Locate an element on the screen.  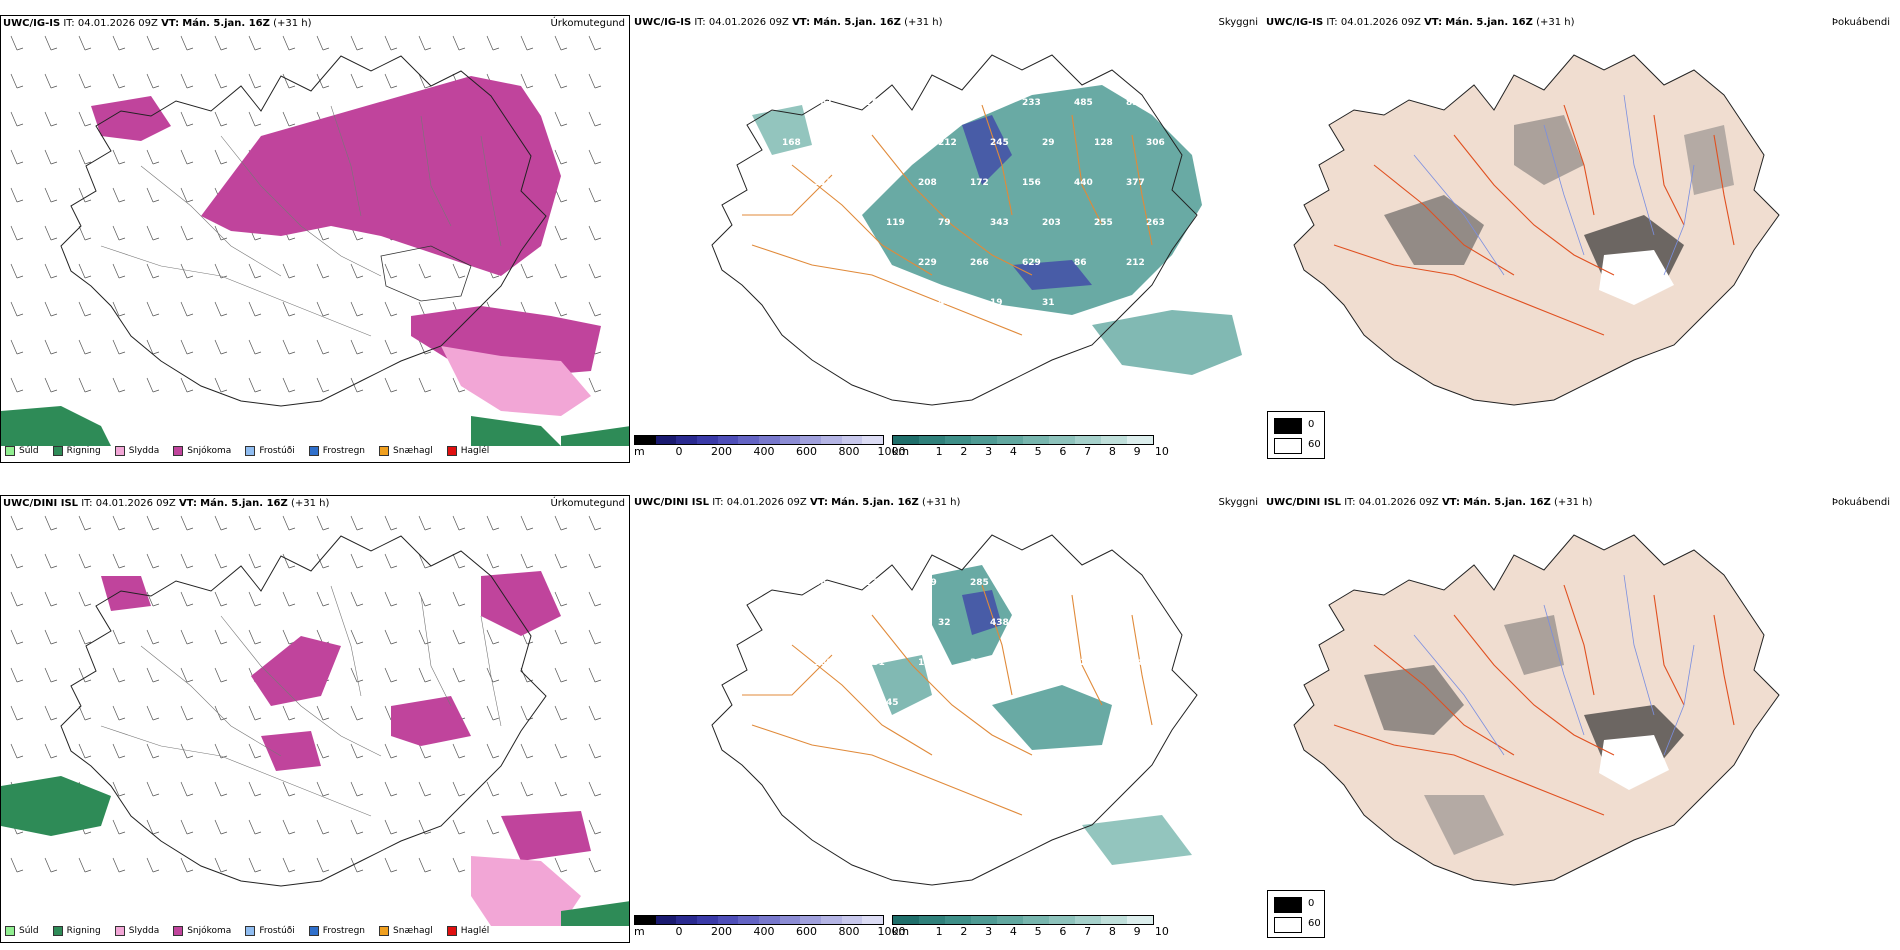
colorbar-tick-label: 200 is located at coordinates (721, 931).